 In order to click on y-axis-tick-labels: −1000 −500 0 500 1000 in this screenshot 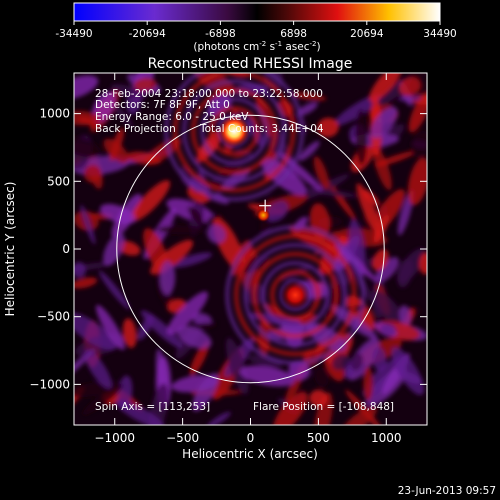, I will do `click(49, 249)`.